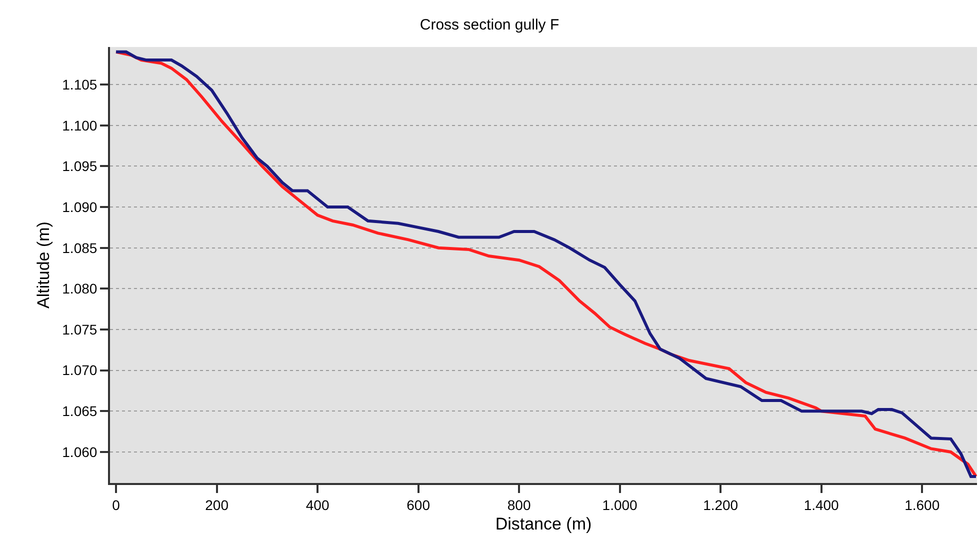  I want to click on y-tick-label: 1.070, so click(80, 370).